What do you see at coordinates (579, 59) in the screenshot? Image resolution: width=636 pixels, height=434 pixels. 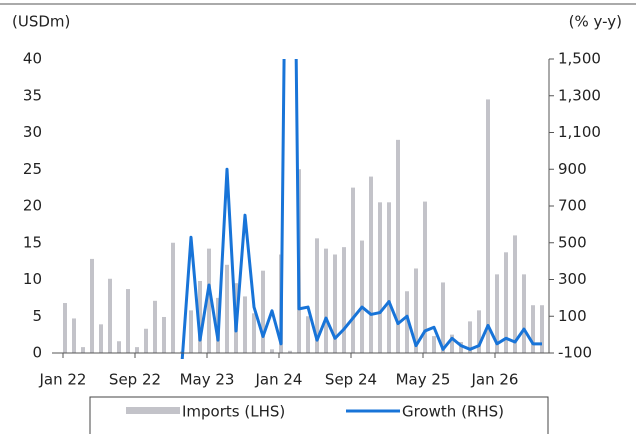 I see `y2-tick-label: 1,500` at bounding box center [579, 59].